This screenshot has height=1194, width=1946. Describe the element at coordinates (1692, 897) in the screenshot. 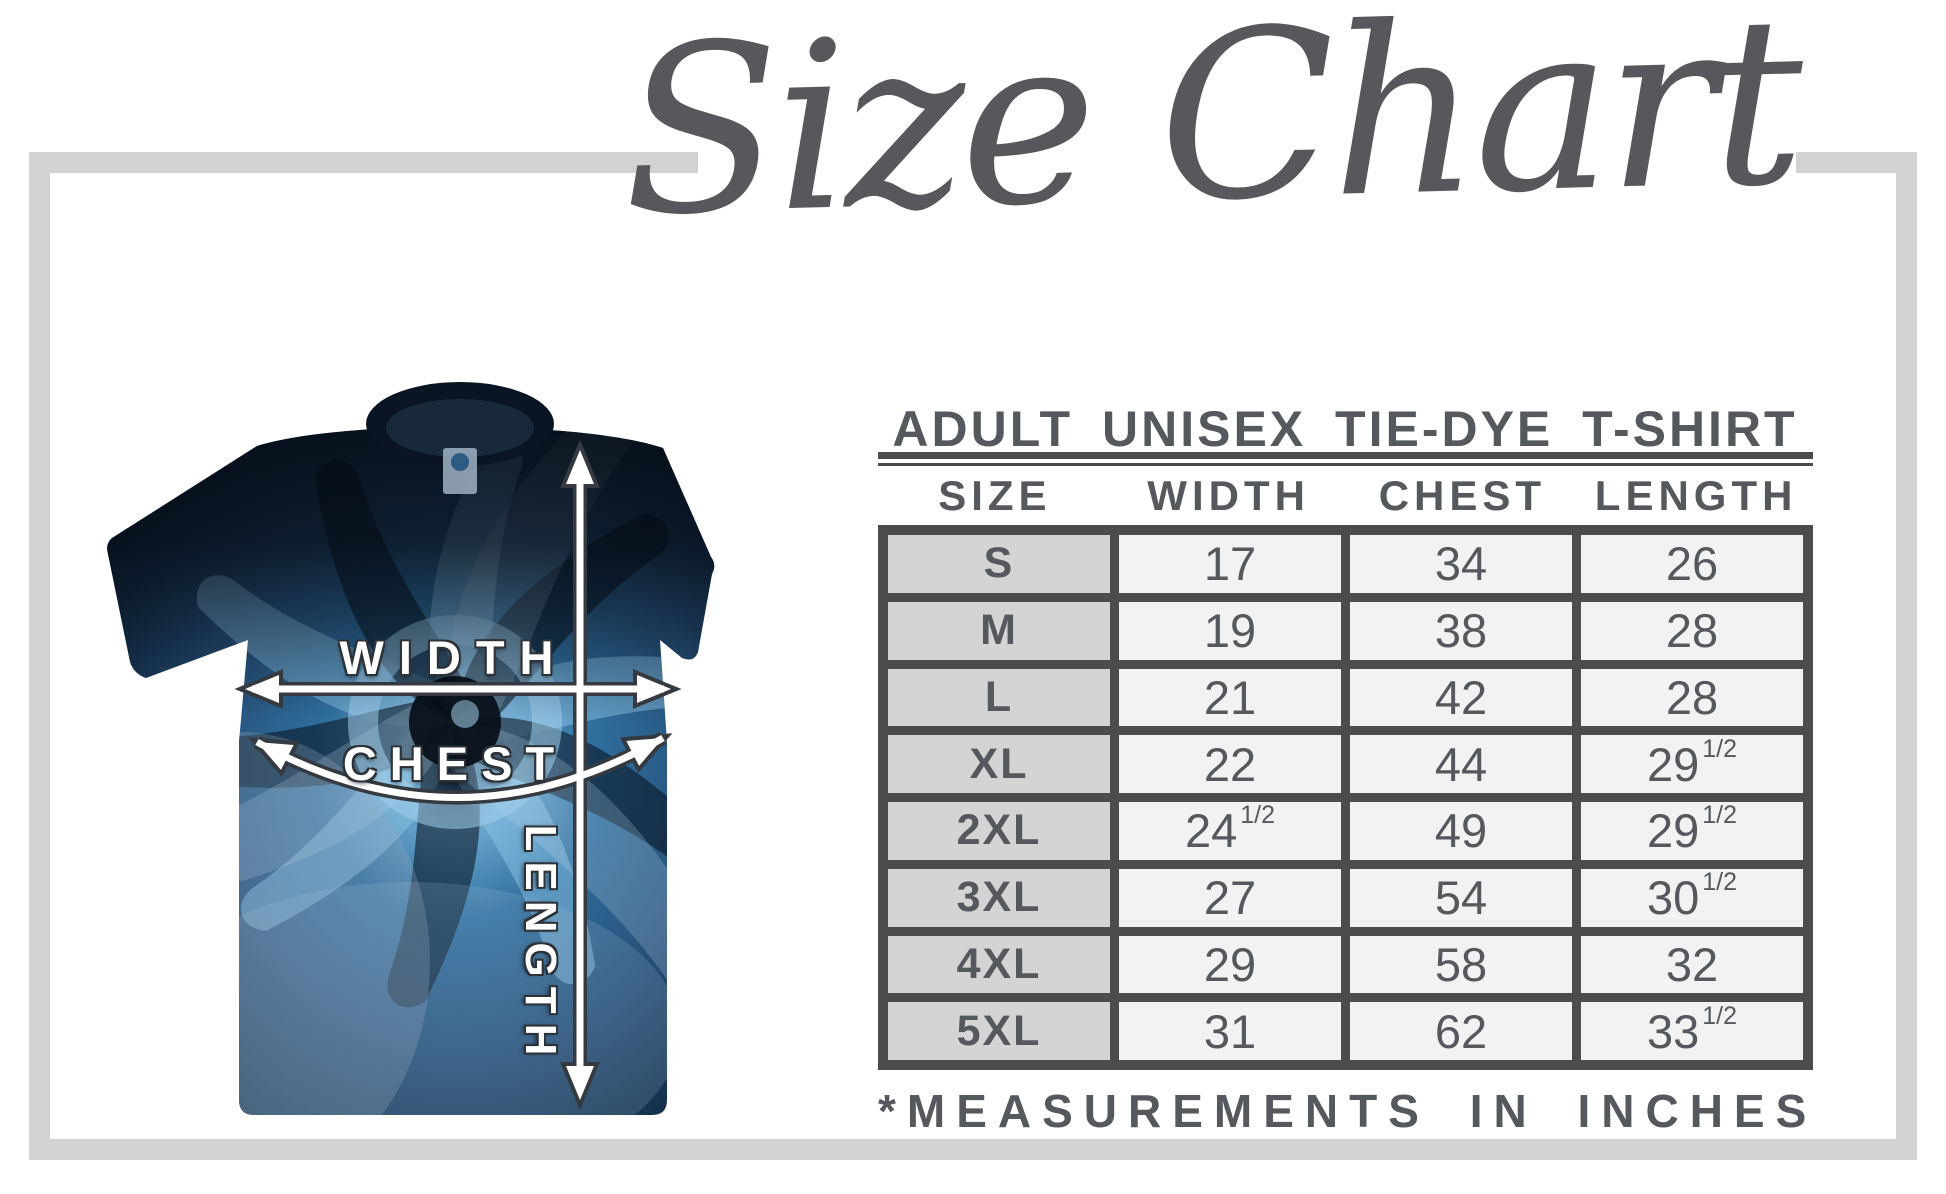

I see `length-value-cell: 30 1/2` at that location.